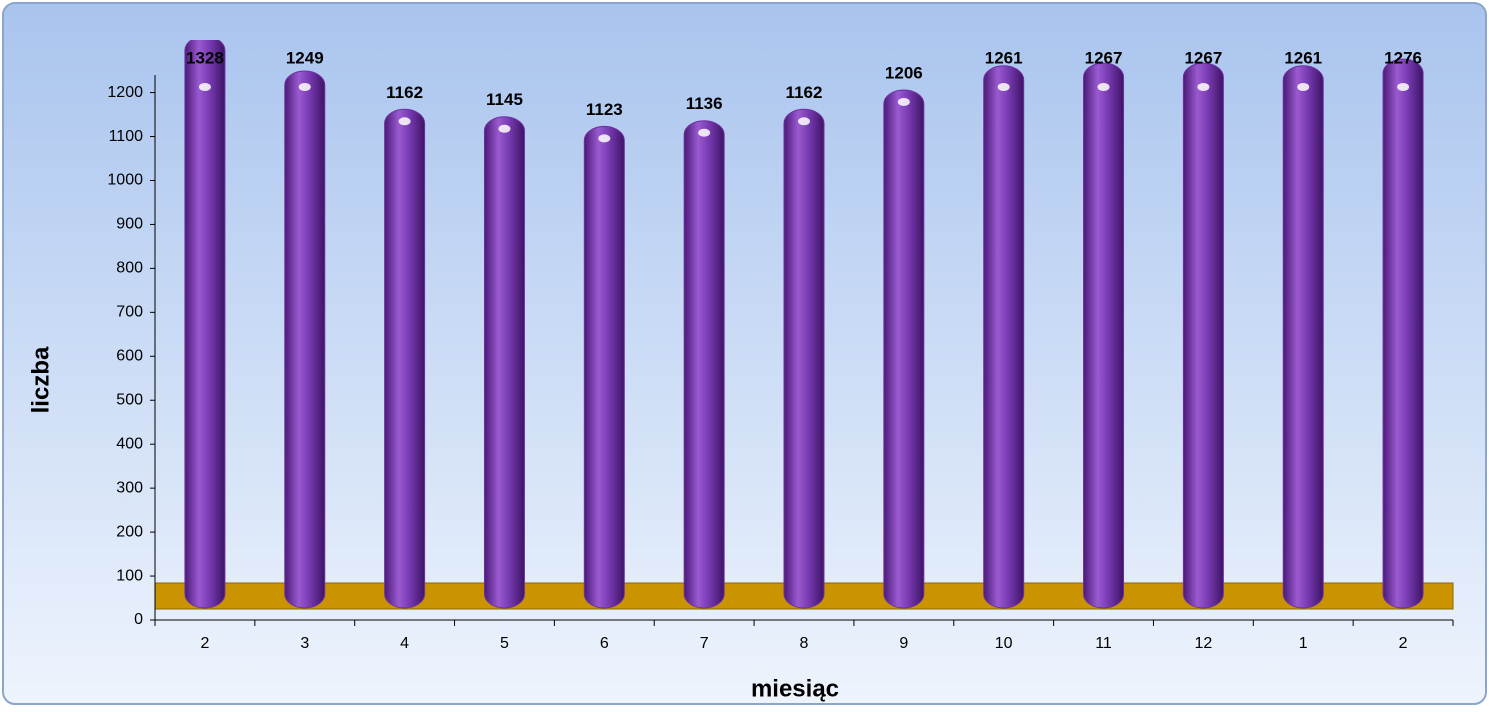  What do you see at coordinates (1203, 643) in the screenshot?
I see `x-tick-label: 12` at bounding box center [1203, 643].